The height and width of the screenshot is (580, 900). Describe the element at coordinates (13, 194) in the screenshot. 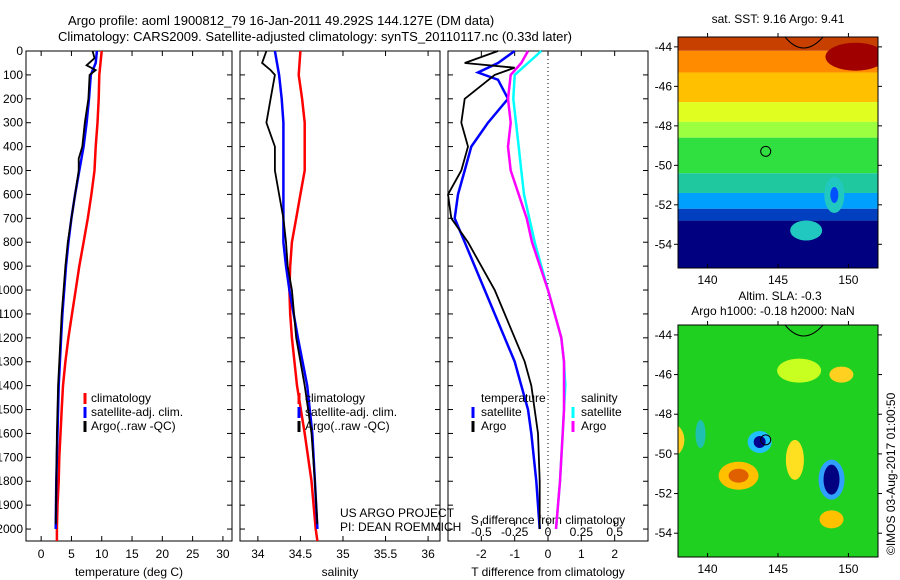

I see `y-tick-label: 600` at that location.